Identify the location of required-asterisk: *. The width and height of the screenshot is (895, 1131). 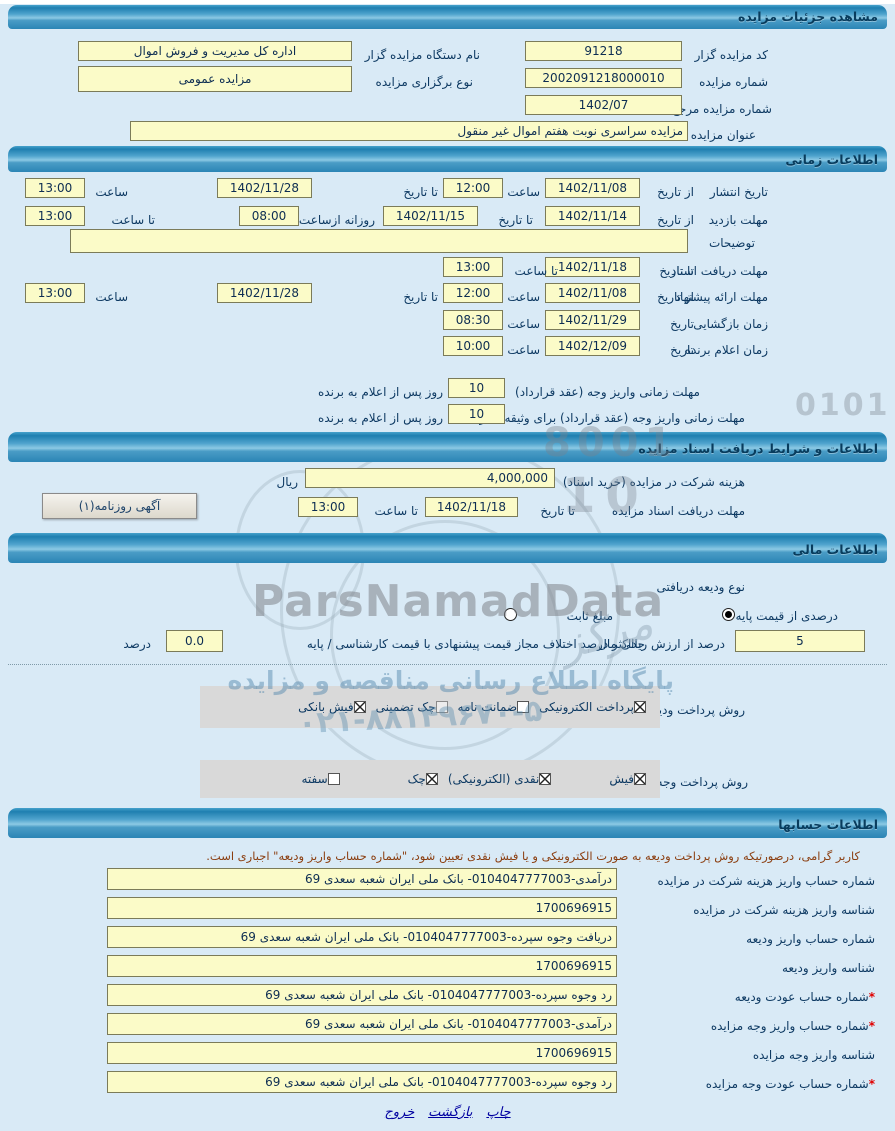
(871, 1026).